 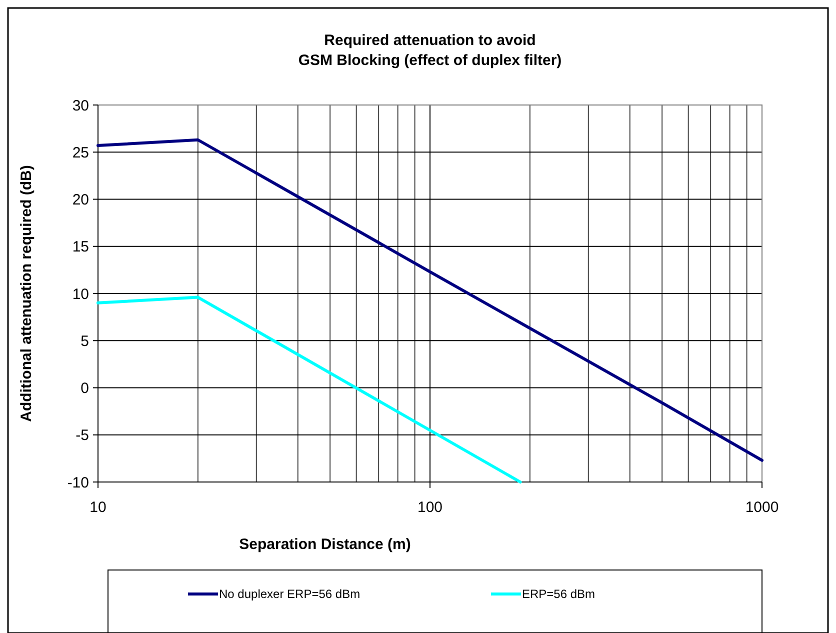 I want to click on legend-label: ERP=56 dBm, so click(x=559, y=594).